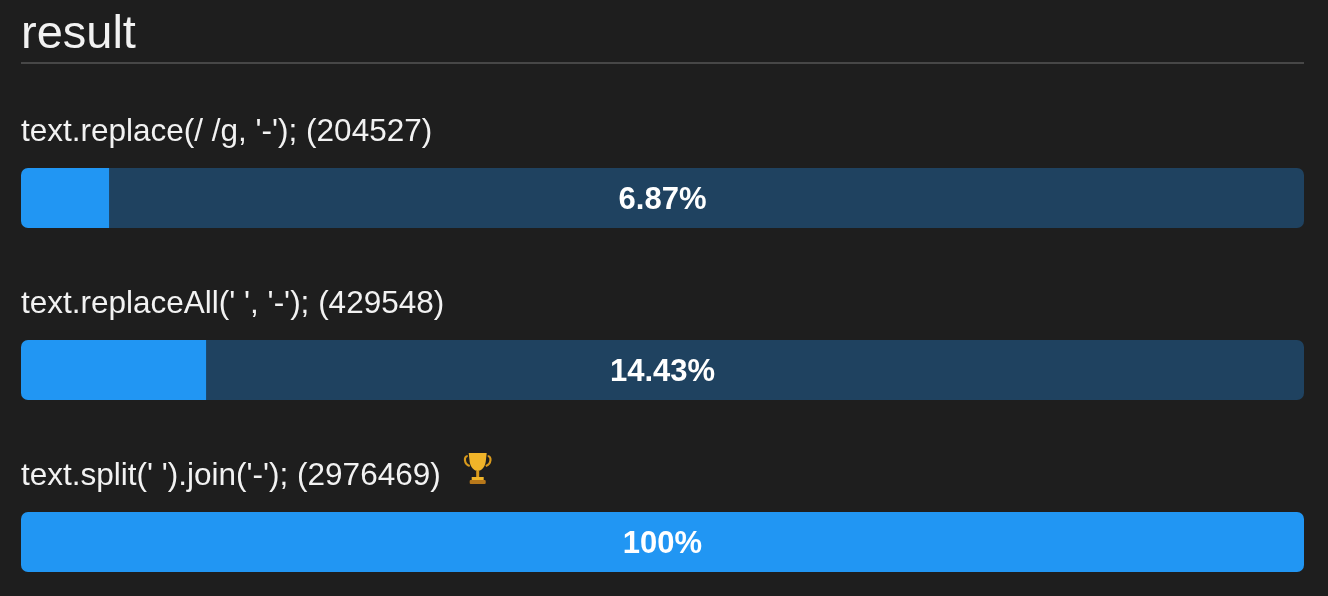 The width and height of the screenshot is (1328, 596). I want to click on y-tick-label: text.split(' ').join('-'); (2976469), so click(231, 474).